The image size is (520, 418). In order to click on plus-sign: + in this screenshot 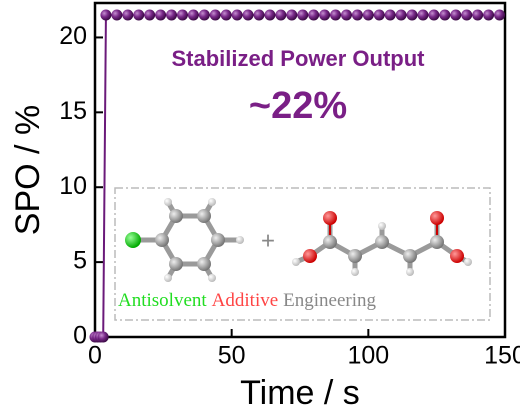, I will do `click(268, 240)`.